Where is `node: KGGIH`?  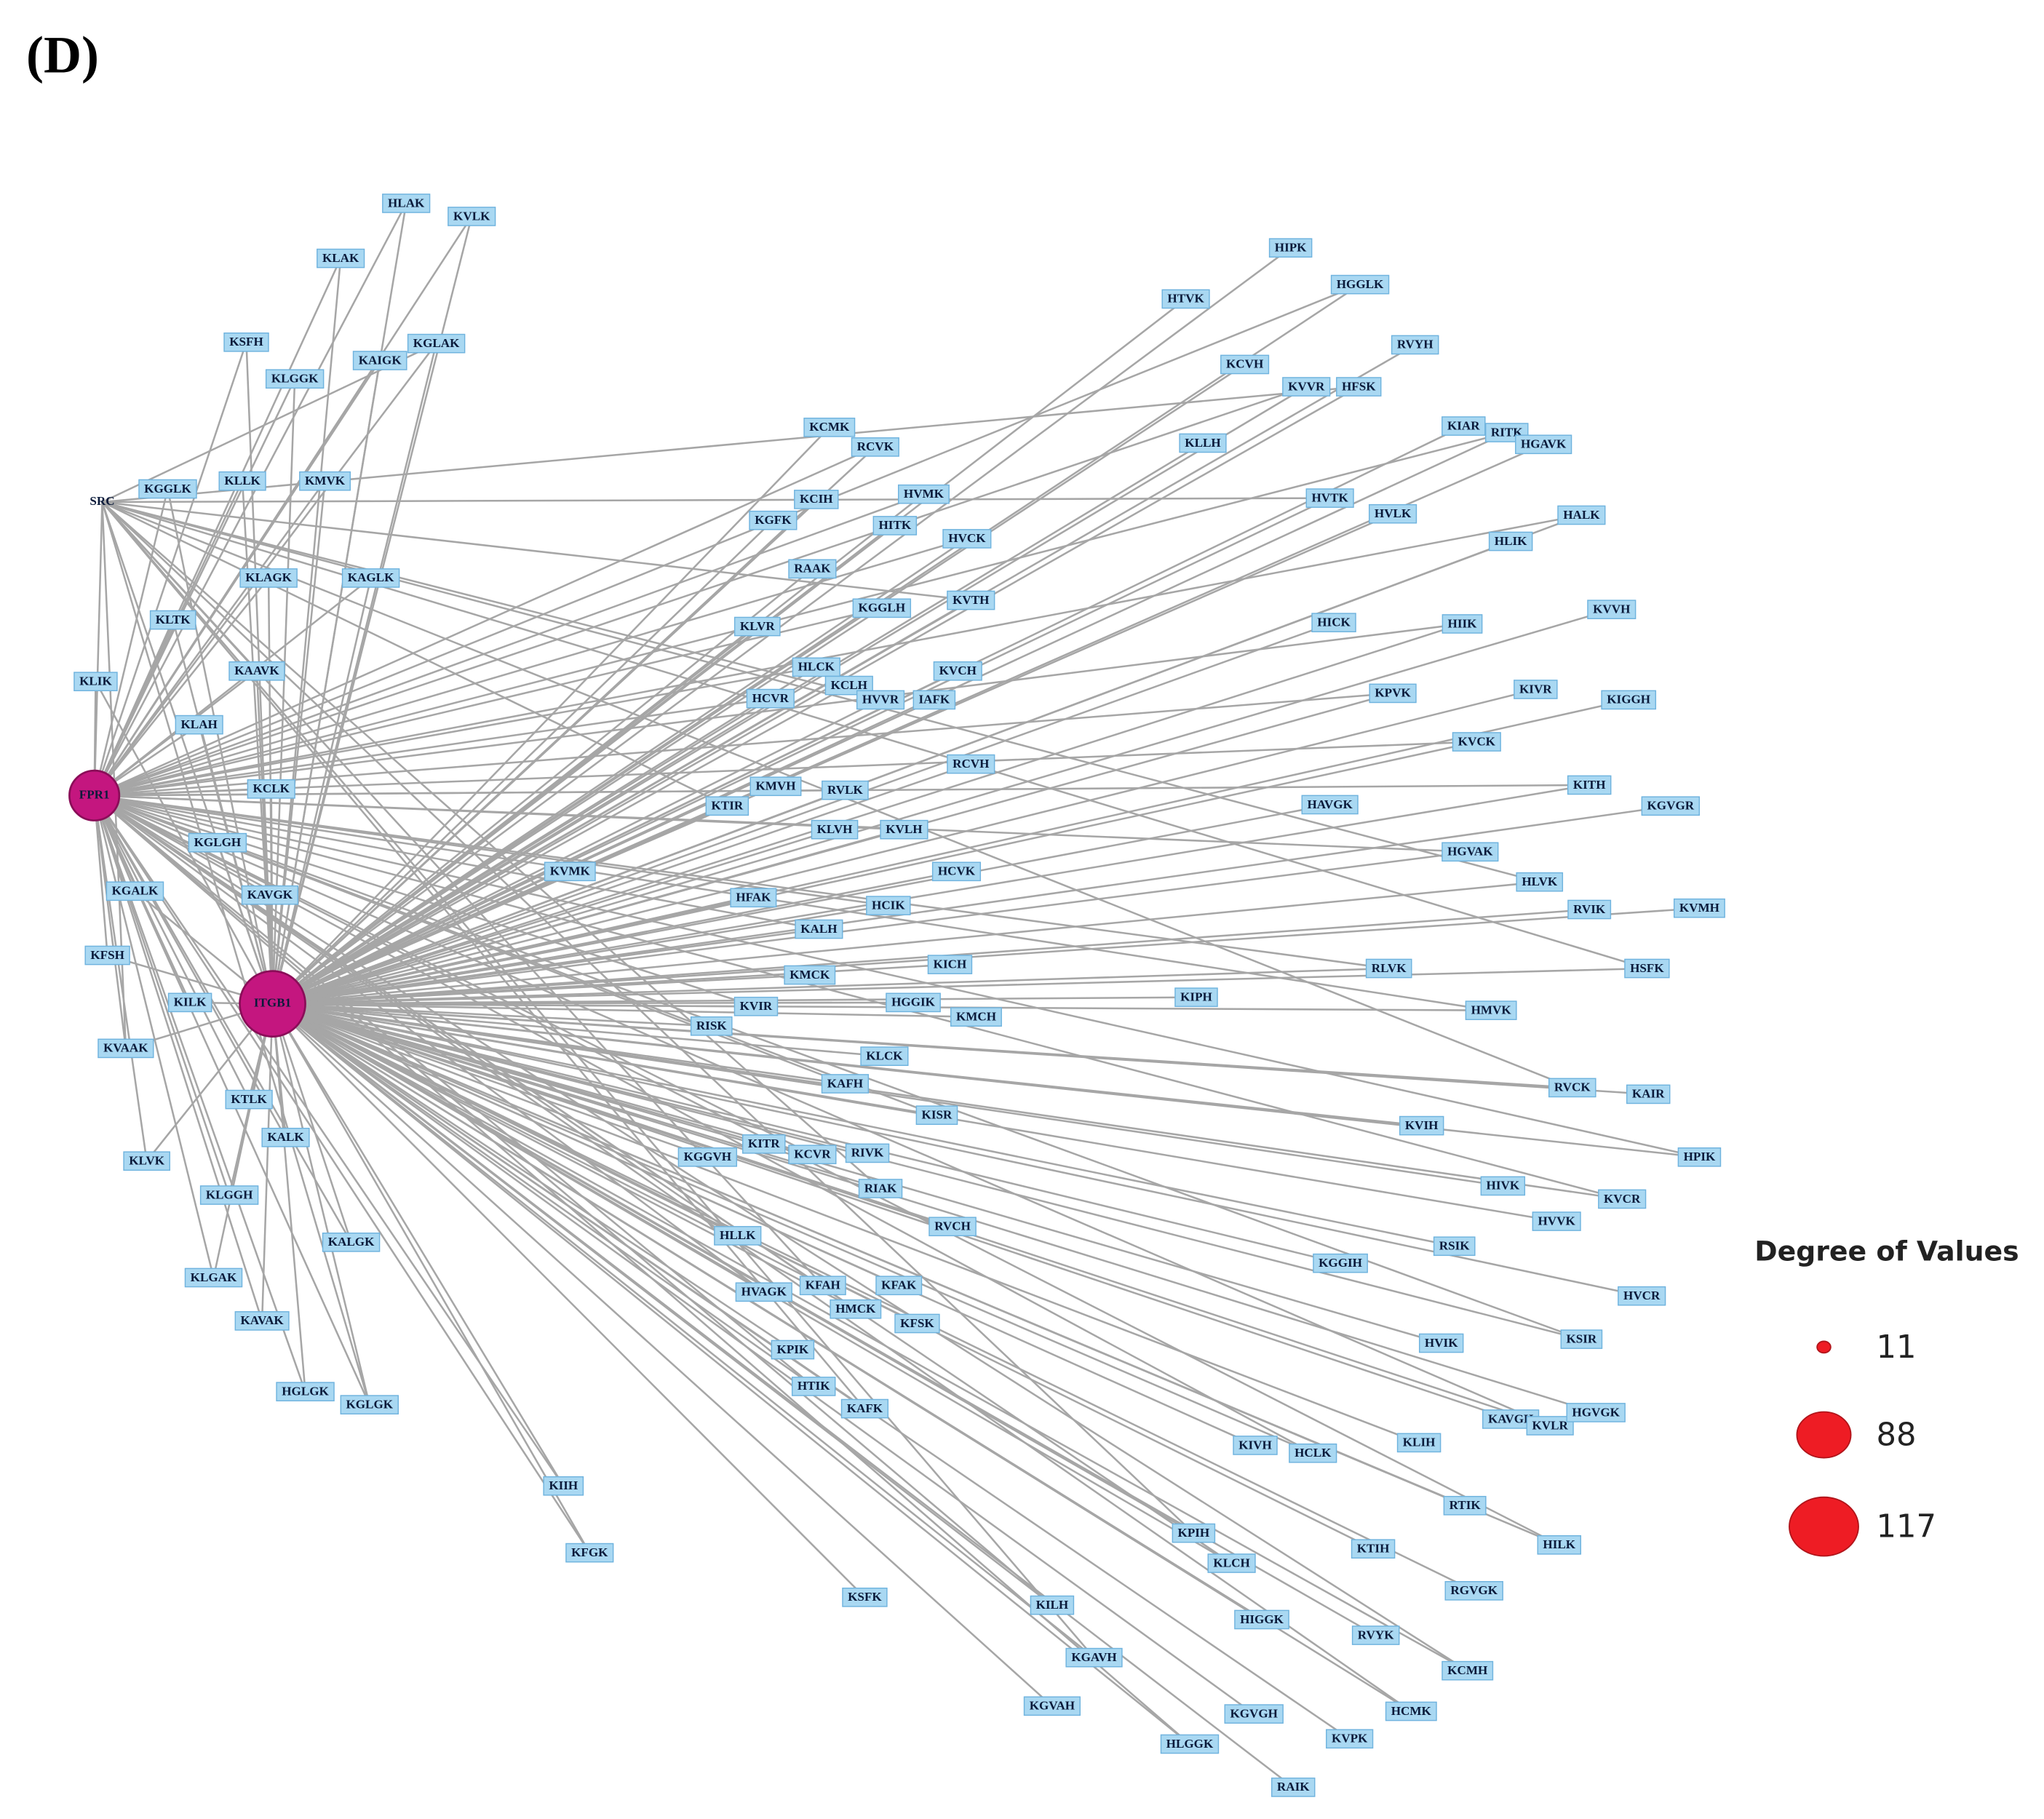 node: KGGIH is located at coordinates (1340, 1263).